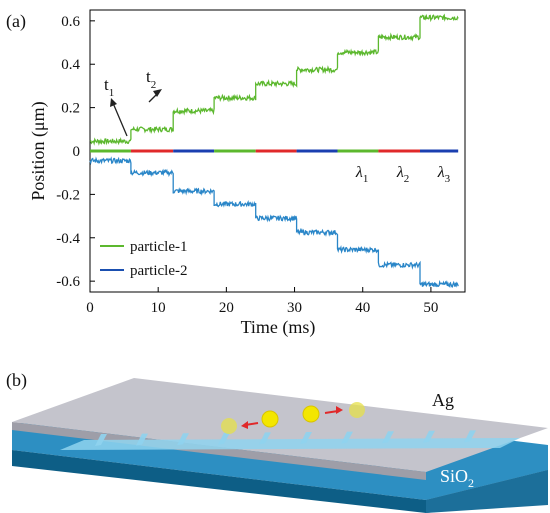 Image resolution: width=550 pixels, height=513 pixels. I want to click on x-tick-label: 0, so click(90, 308).